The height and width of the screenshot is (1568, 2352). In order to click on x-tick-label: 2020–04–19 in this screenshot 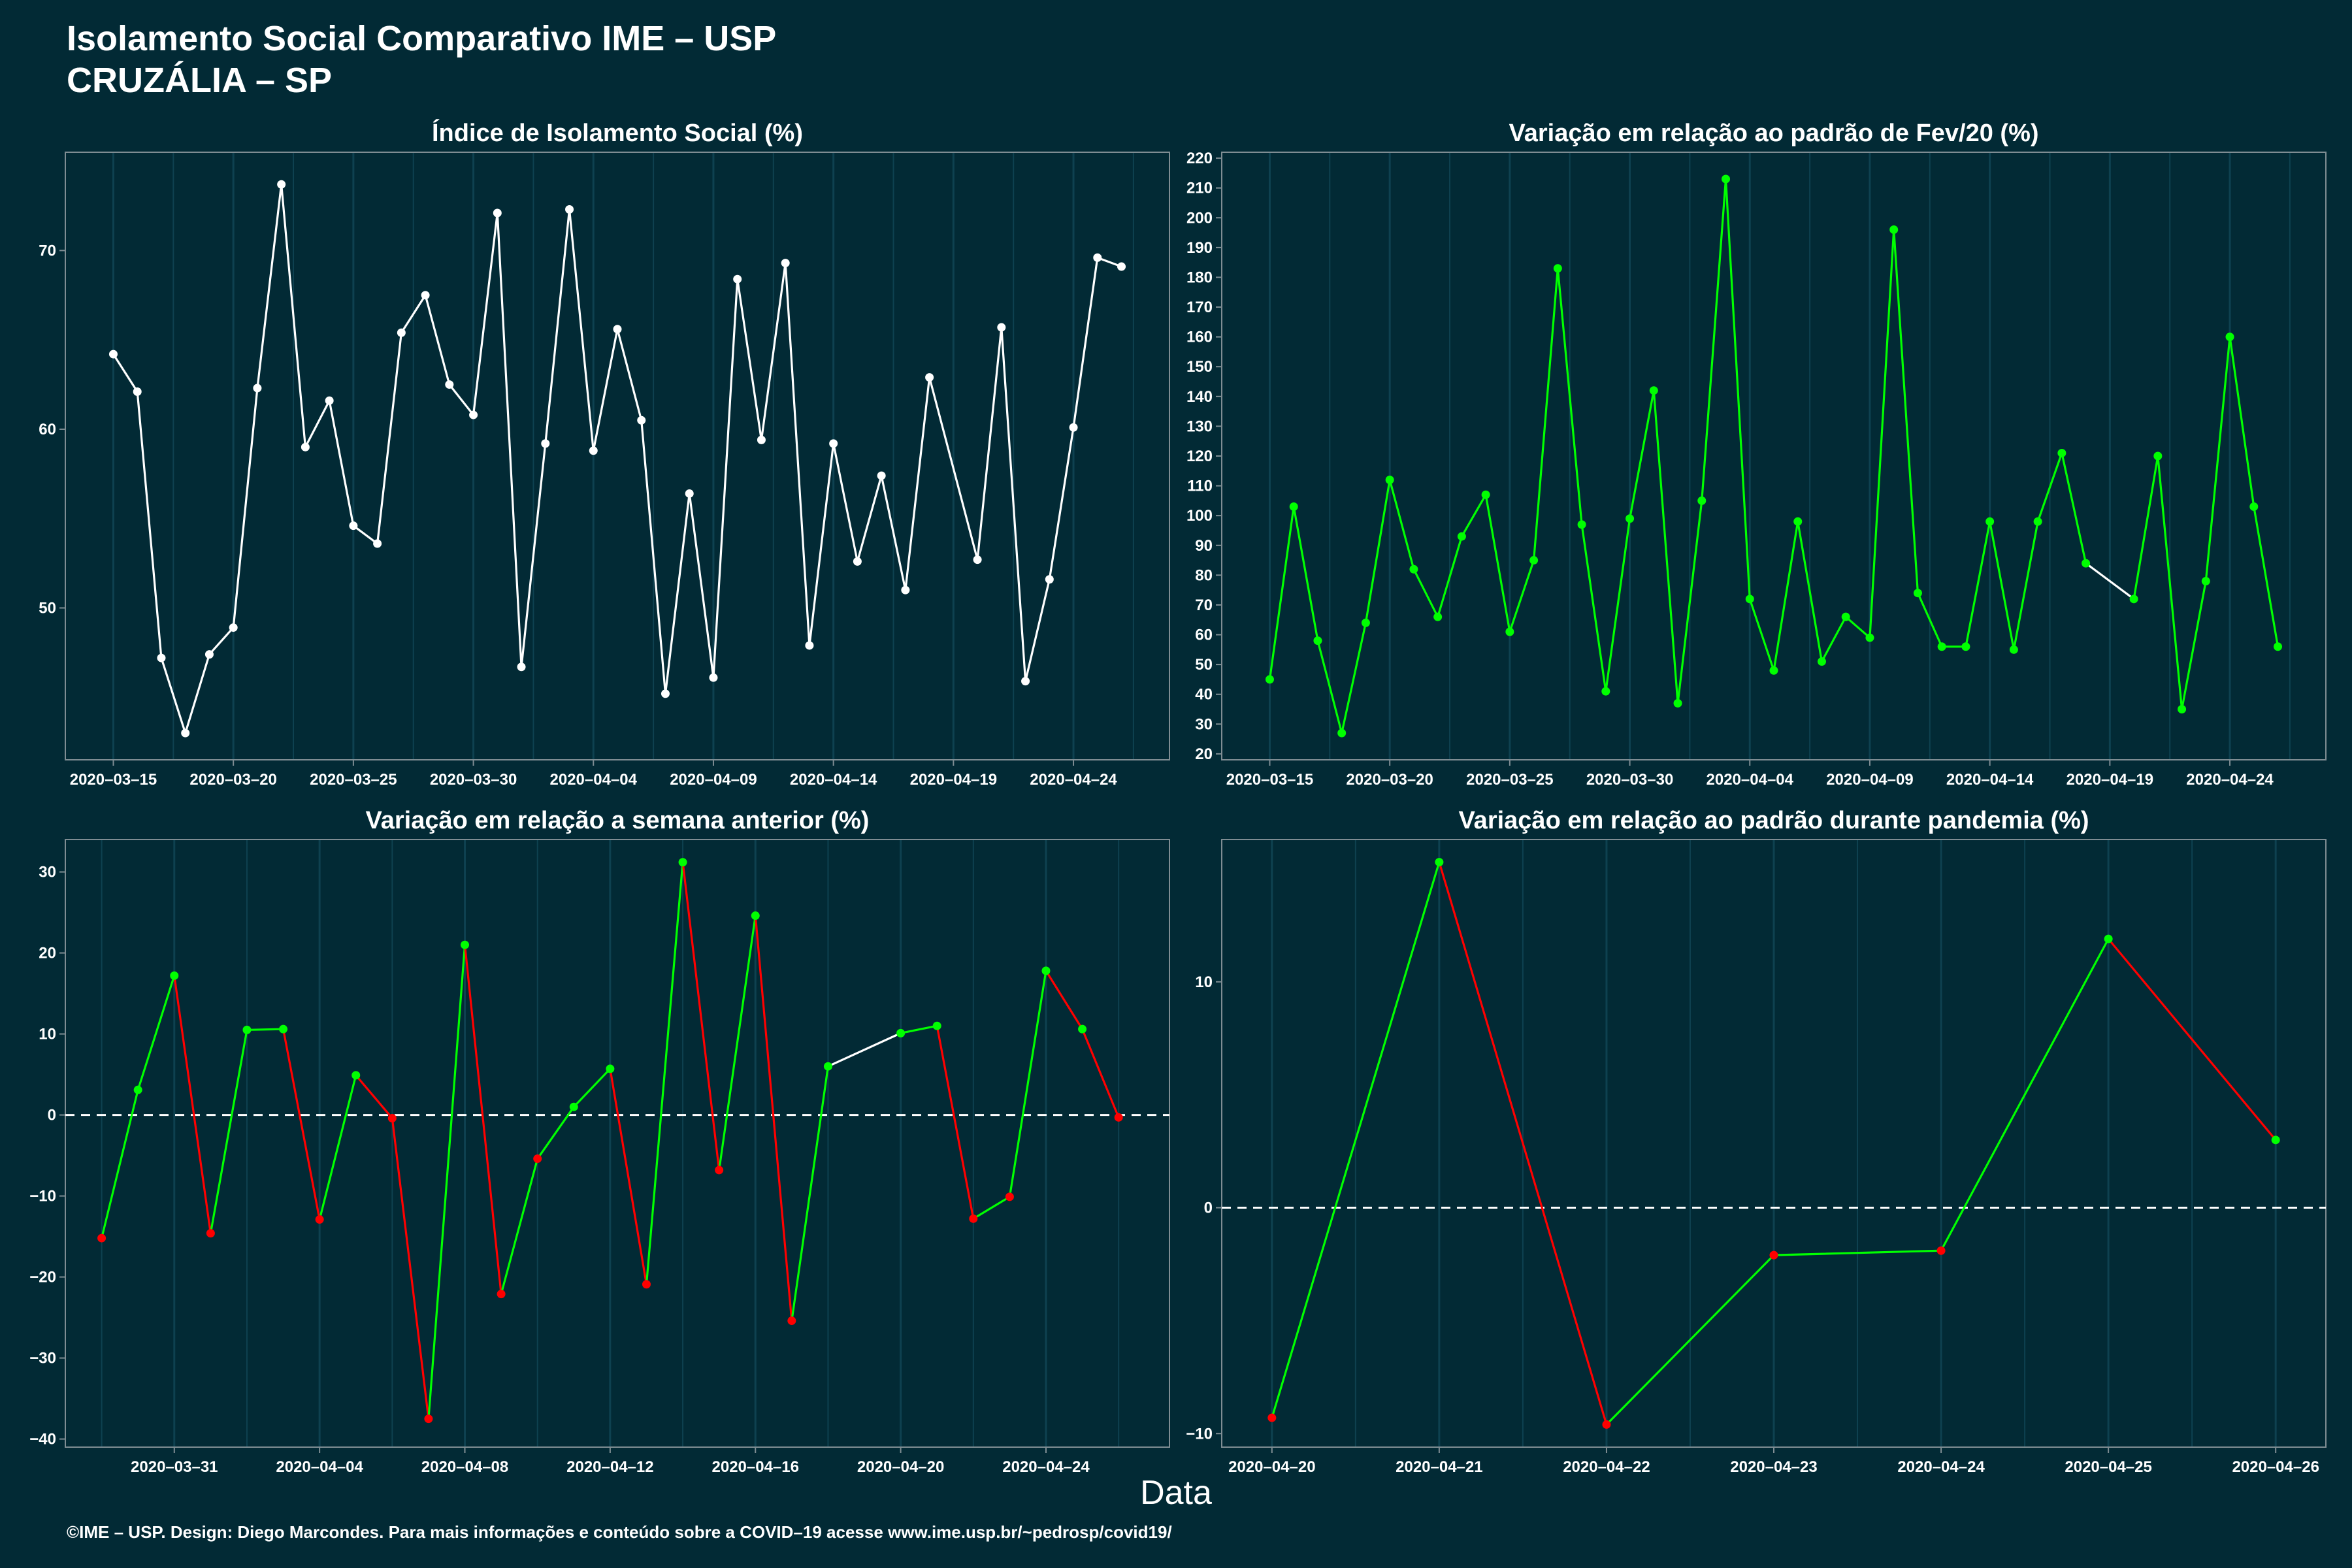, I will do `click(953, 780)`.